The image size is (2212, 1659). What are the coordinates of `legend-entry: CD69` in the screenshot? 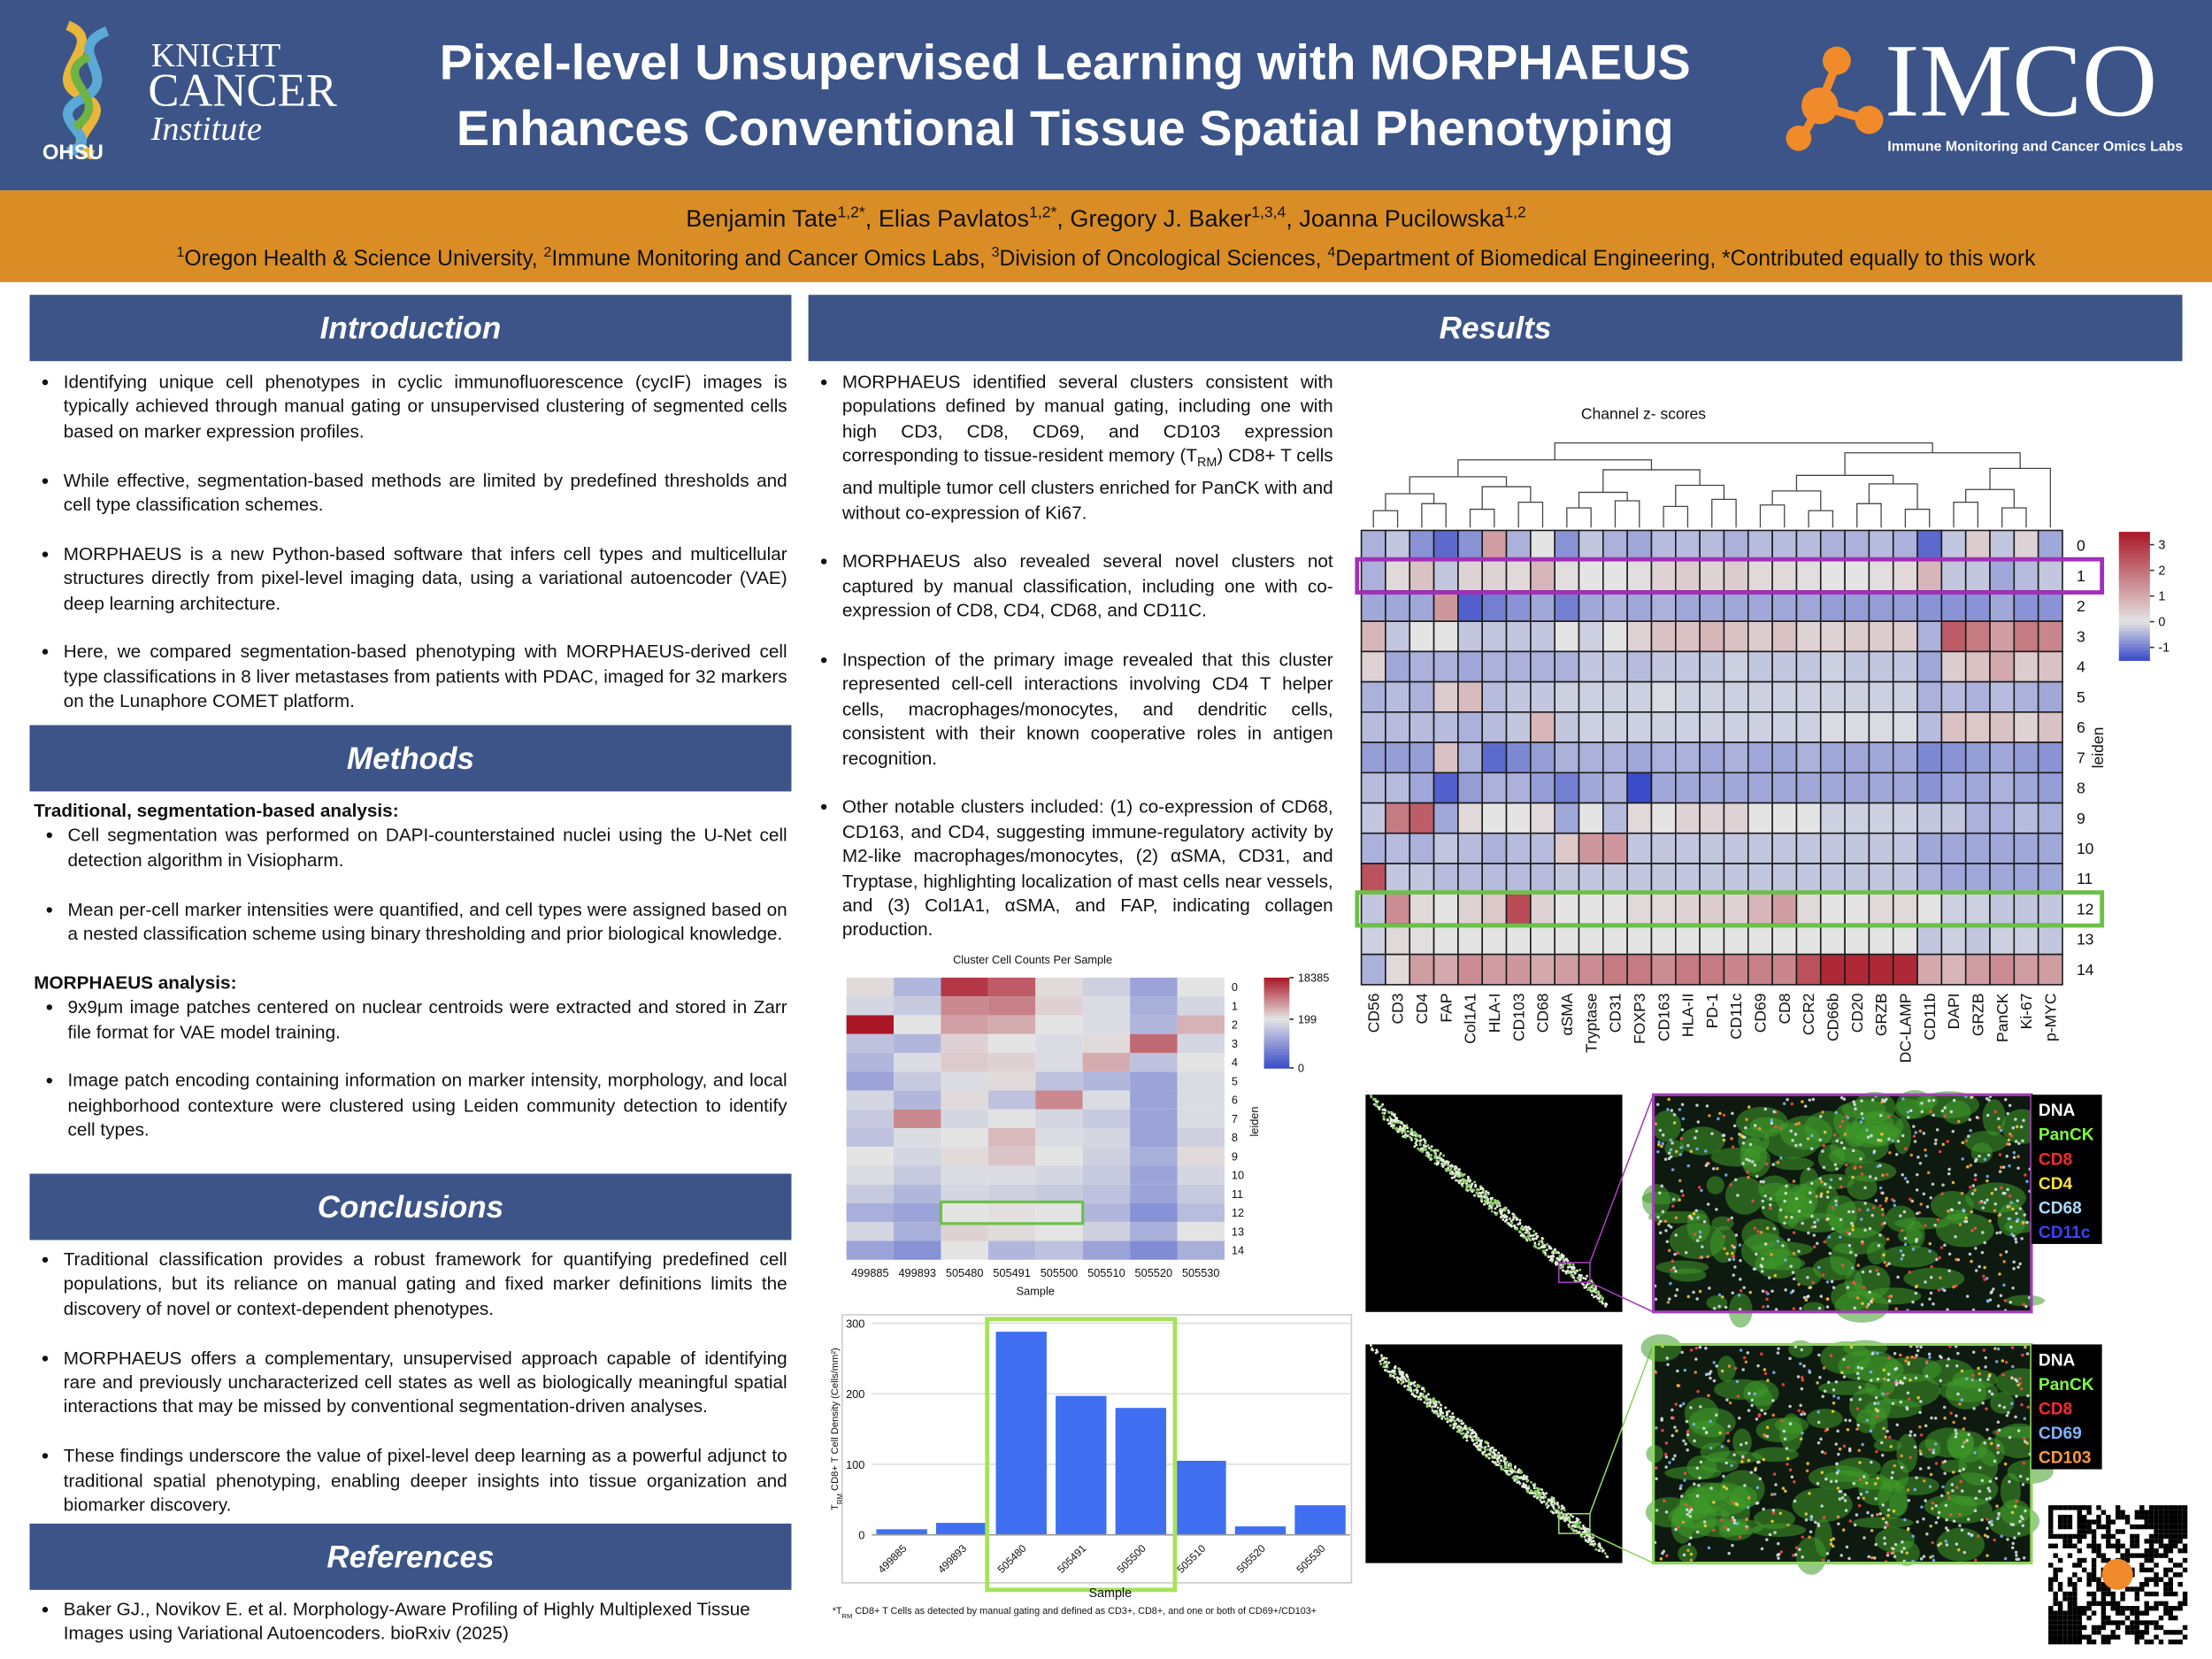 It's located at (2061, 1434).